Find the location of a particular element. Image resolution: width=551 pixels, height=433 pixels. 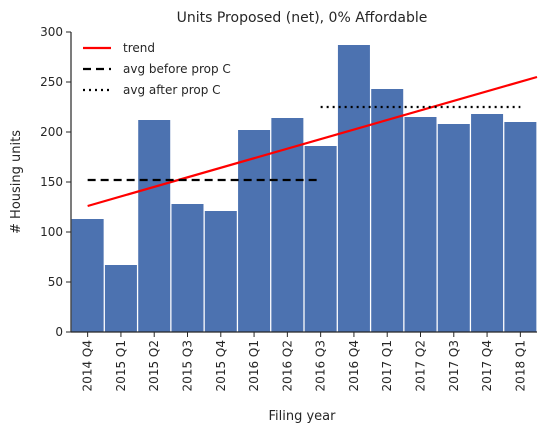

y-tick-label-50: 50 is located at coordinates (55, 282).